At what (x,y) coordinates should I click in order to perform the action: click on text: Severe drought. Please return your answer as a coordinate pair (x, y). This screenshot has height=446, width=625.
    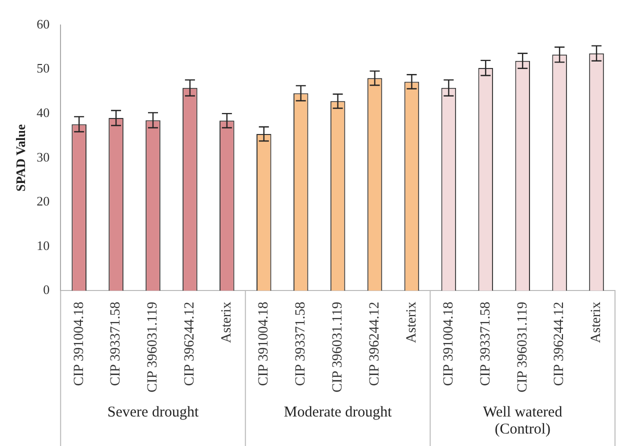
    Looking at the image, I should click on (153, 412).